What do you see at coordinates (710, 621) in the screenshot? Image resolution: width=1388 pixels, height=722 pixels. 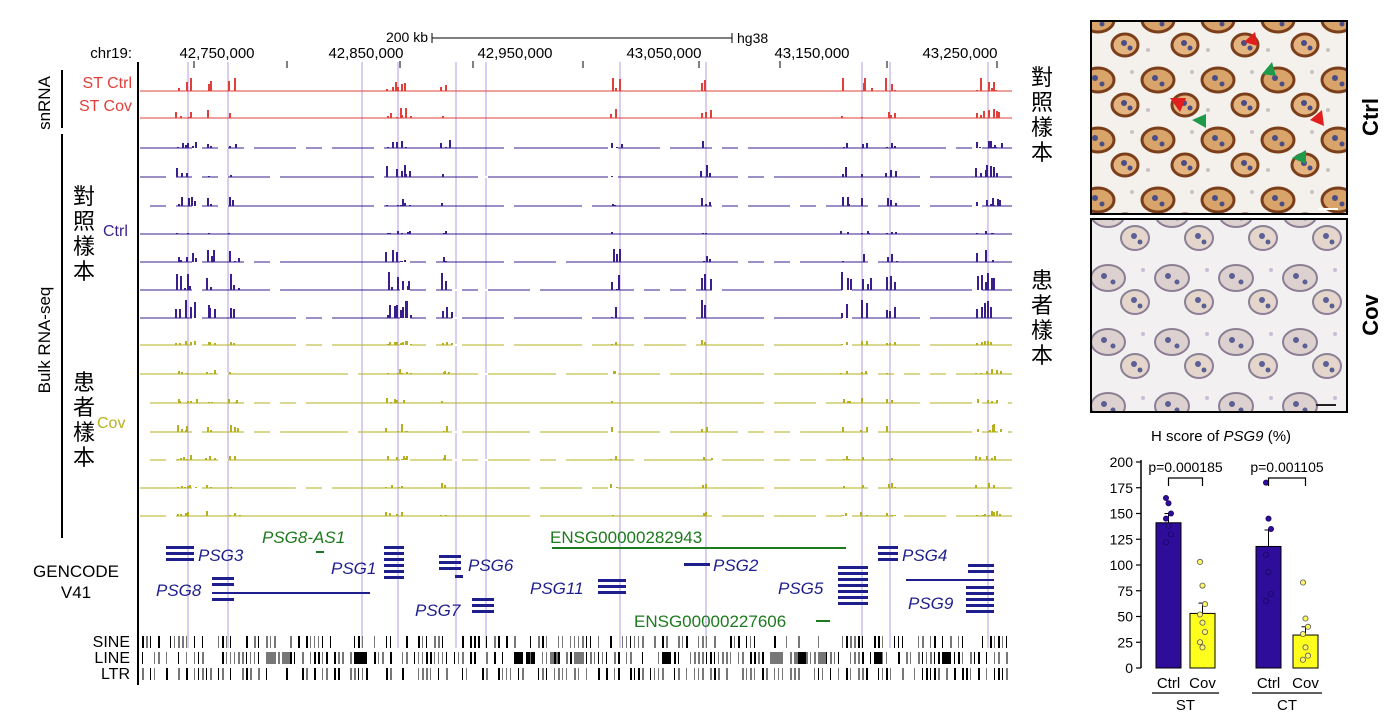 I see `gene-label-ensg227606: ENSG00000227606` at bounding box center [710, 621].